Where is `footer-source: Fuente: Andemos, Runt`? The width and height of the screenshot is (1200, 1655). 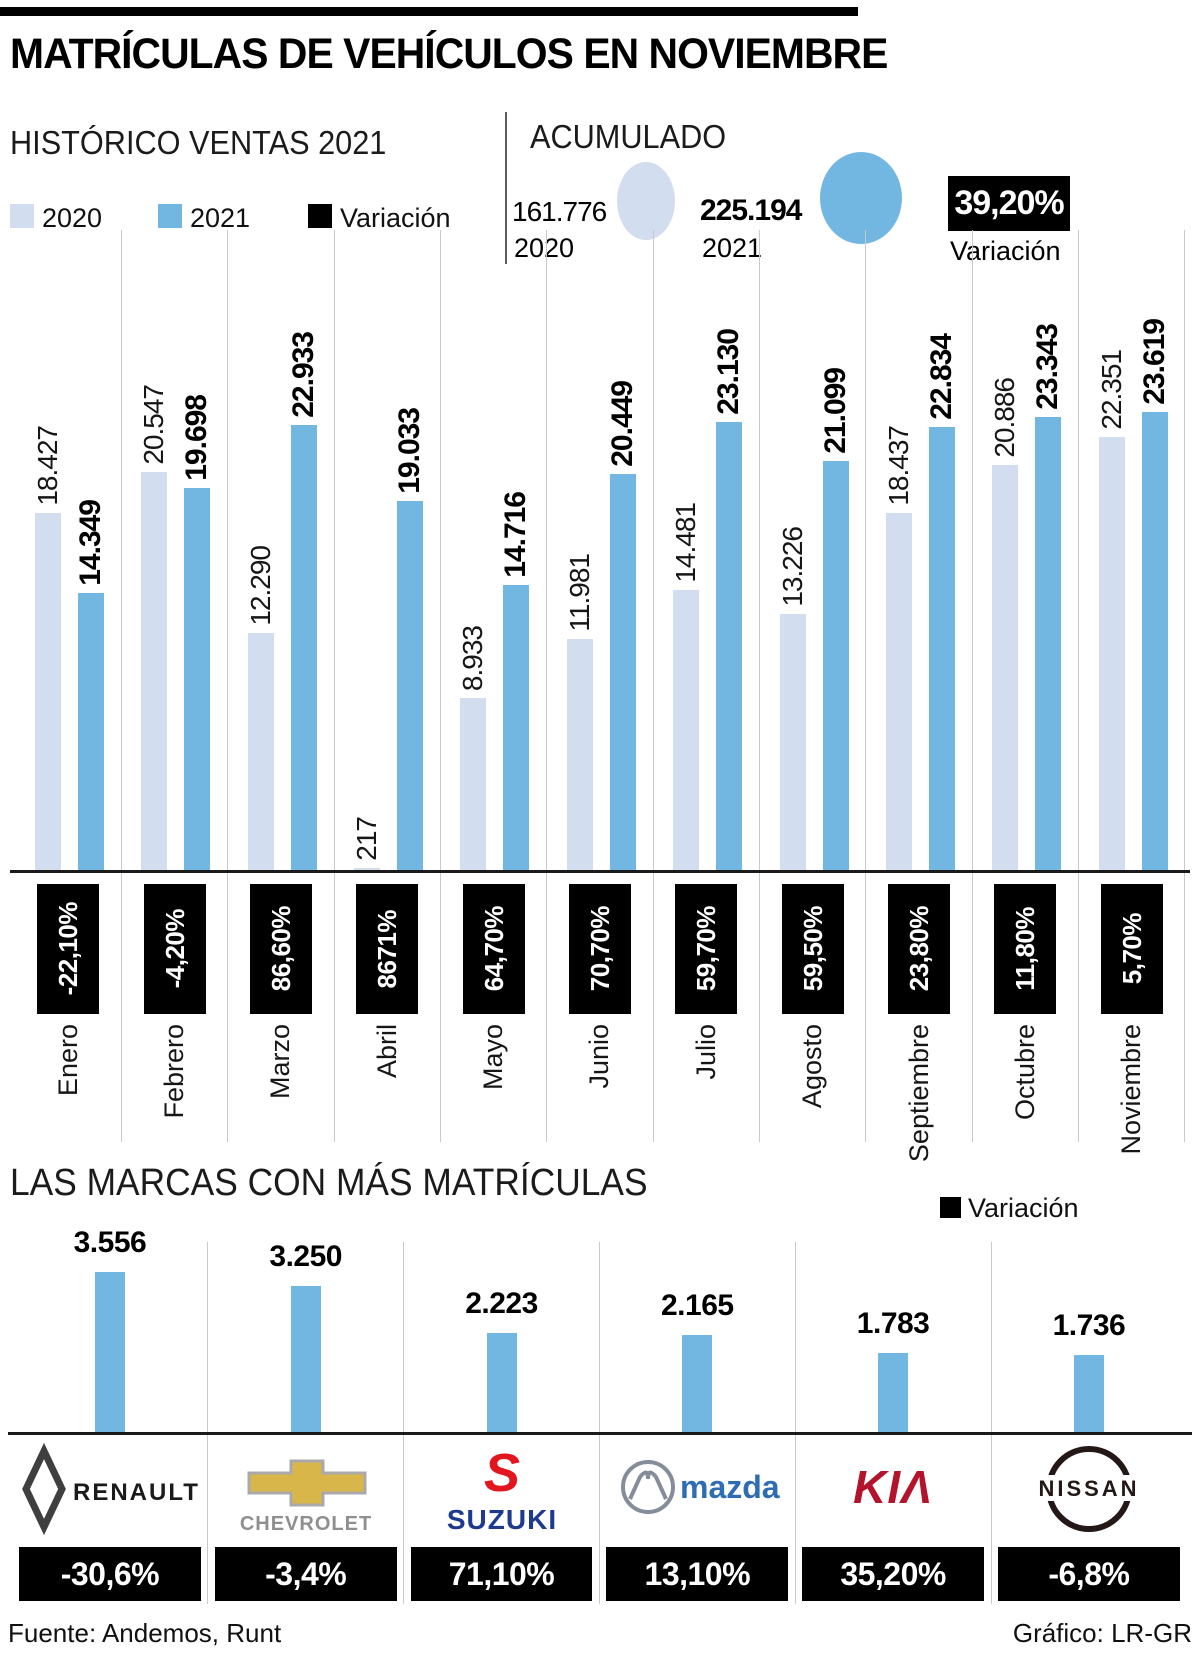 footer-source: Fuente: Andemos, Runt is located at coordinates (145, 1633).